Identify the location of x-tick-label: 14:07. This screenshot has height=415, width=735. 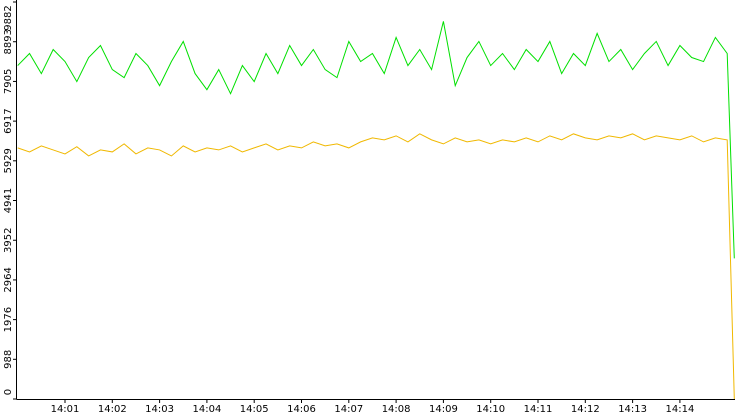
(348, 409).